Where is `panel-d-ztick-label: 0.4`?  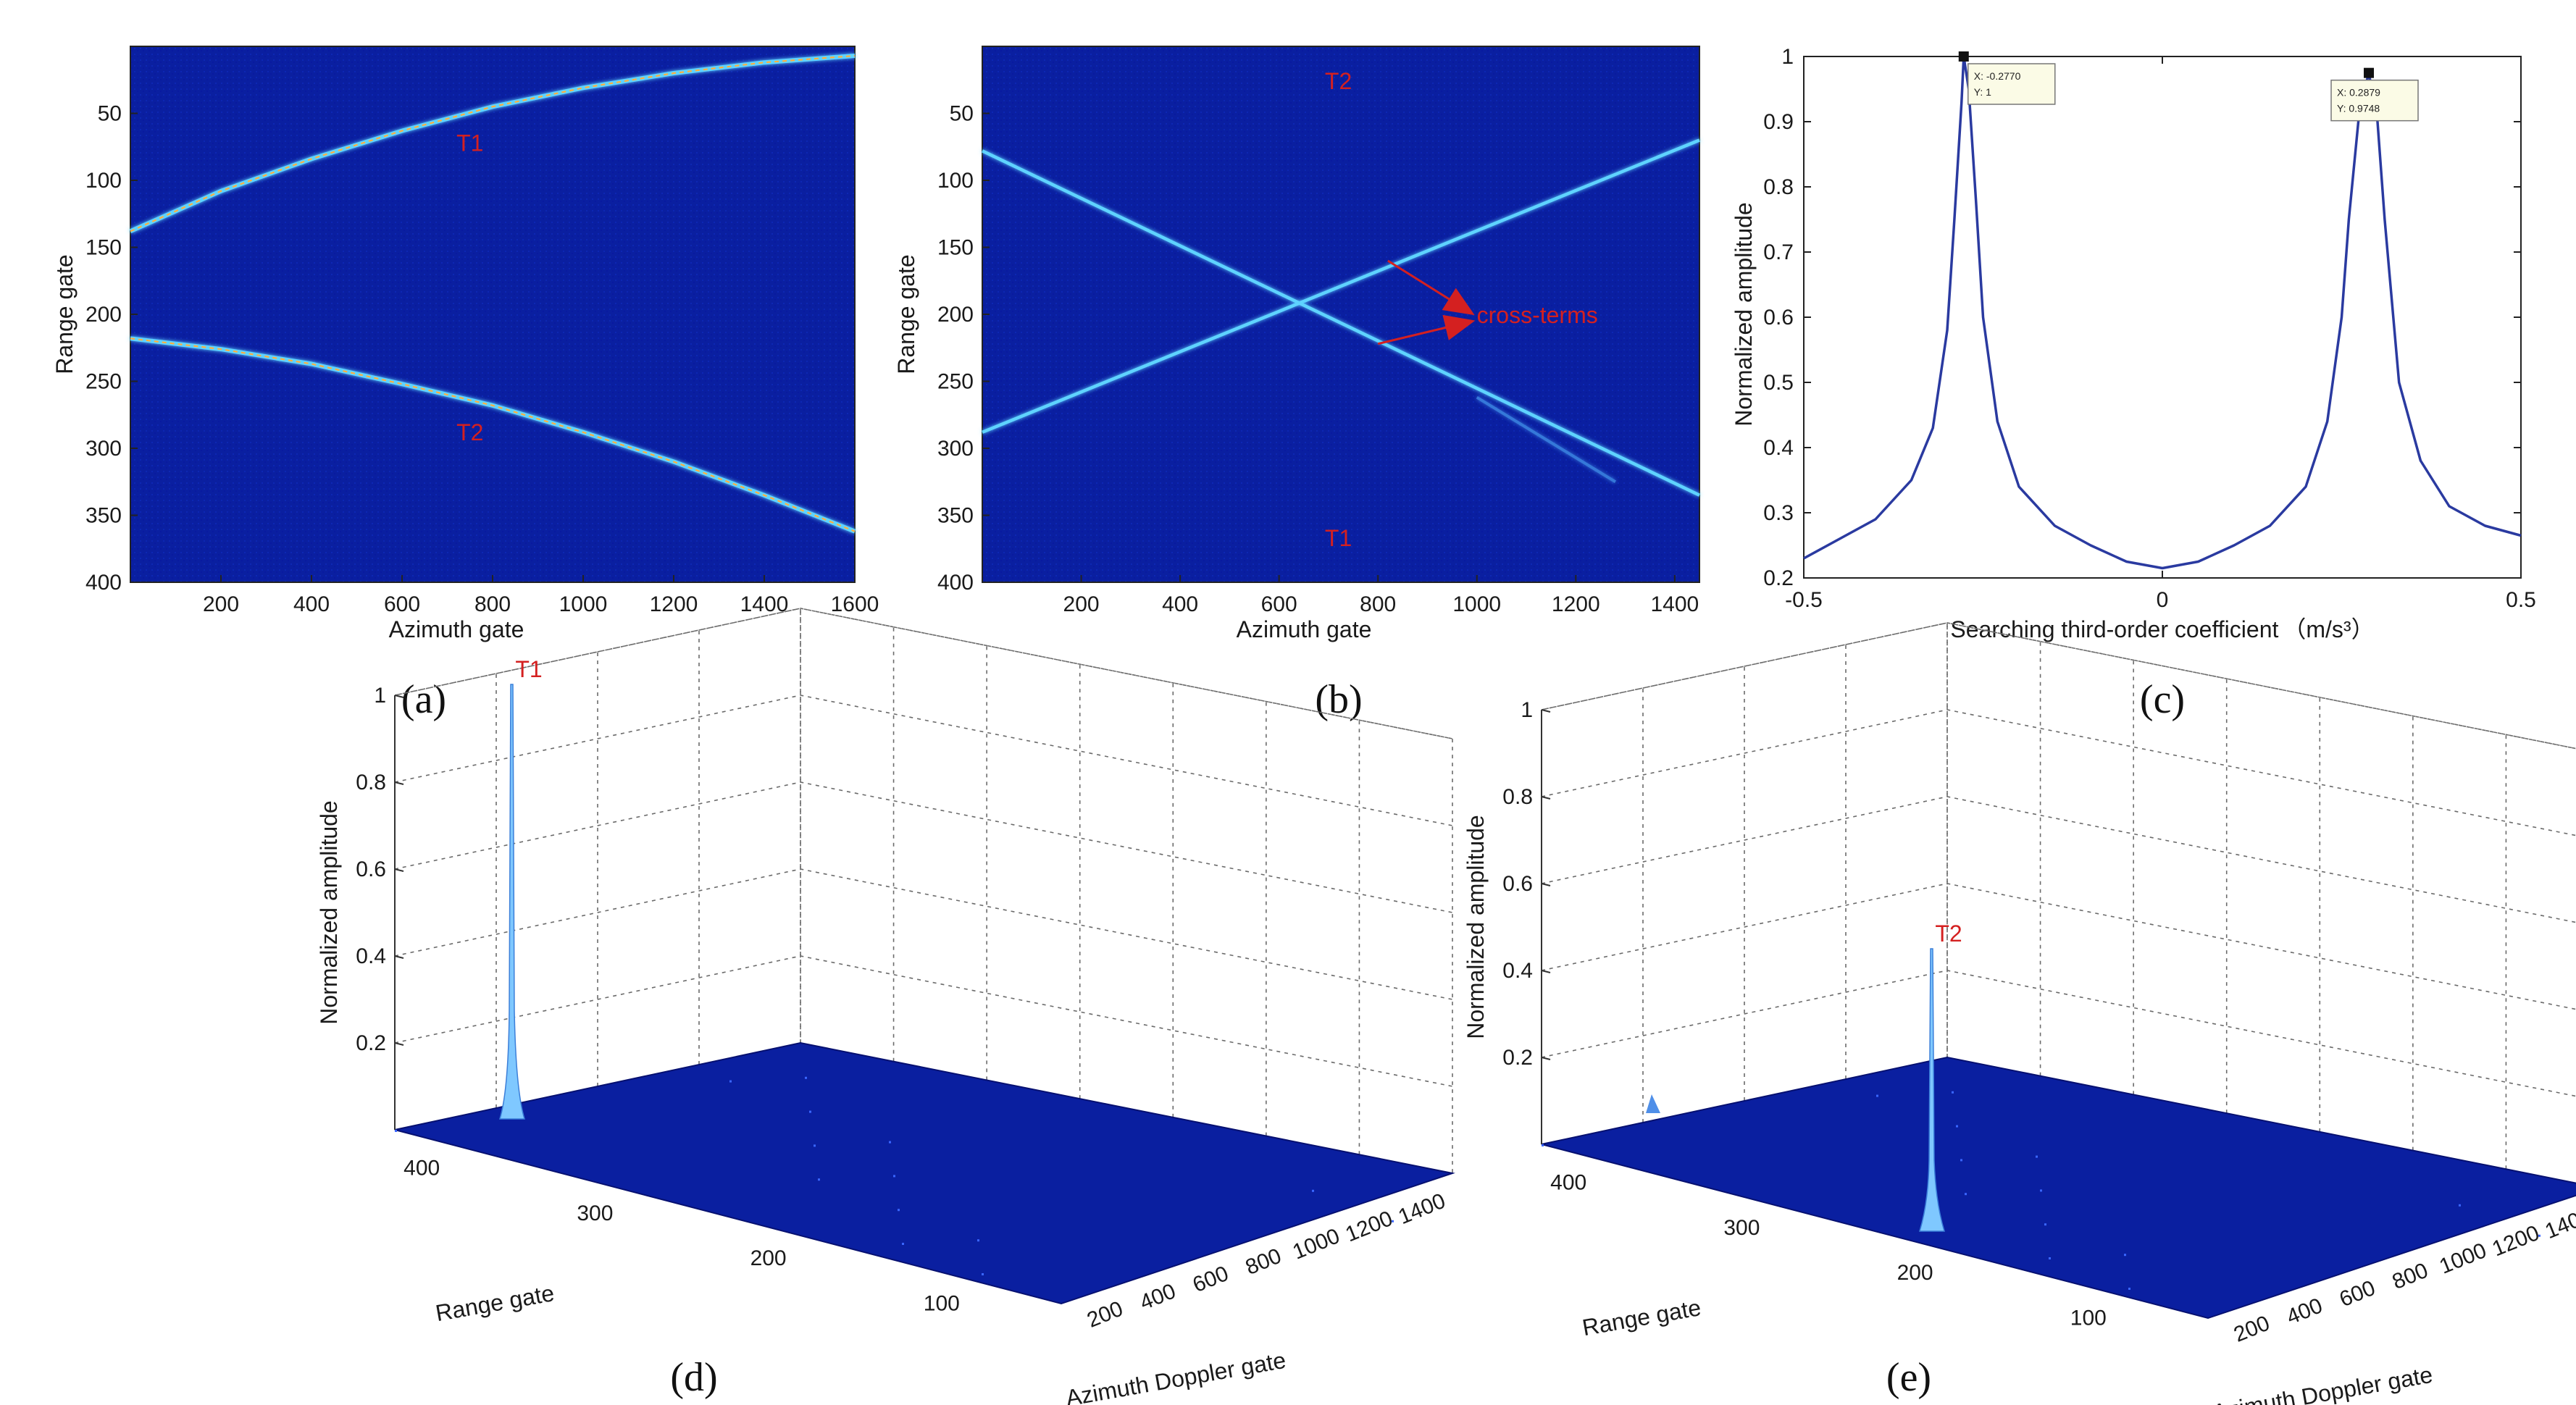
panel-d-ztick-label: 0.4 is located at coordinates (371, 956).